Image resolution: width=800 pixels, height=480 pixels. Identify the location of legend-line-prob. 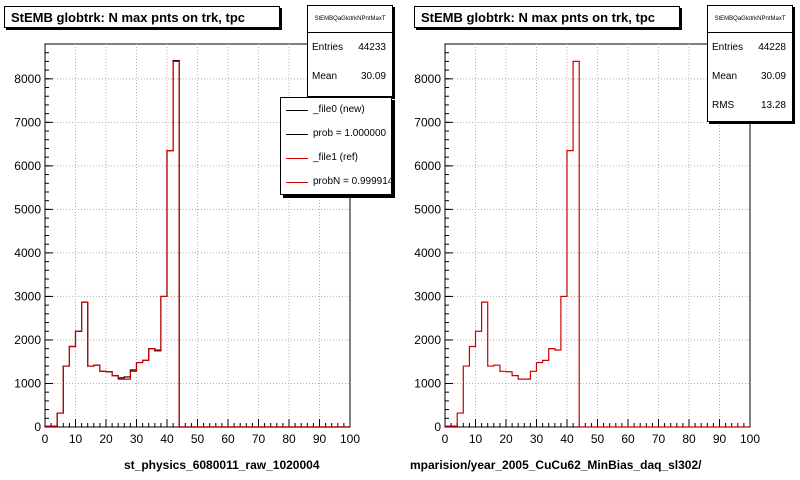
(297, 134).